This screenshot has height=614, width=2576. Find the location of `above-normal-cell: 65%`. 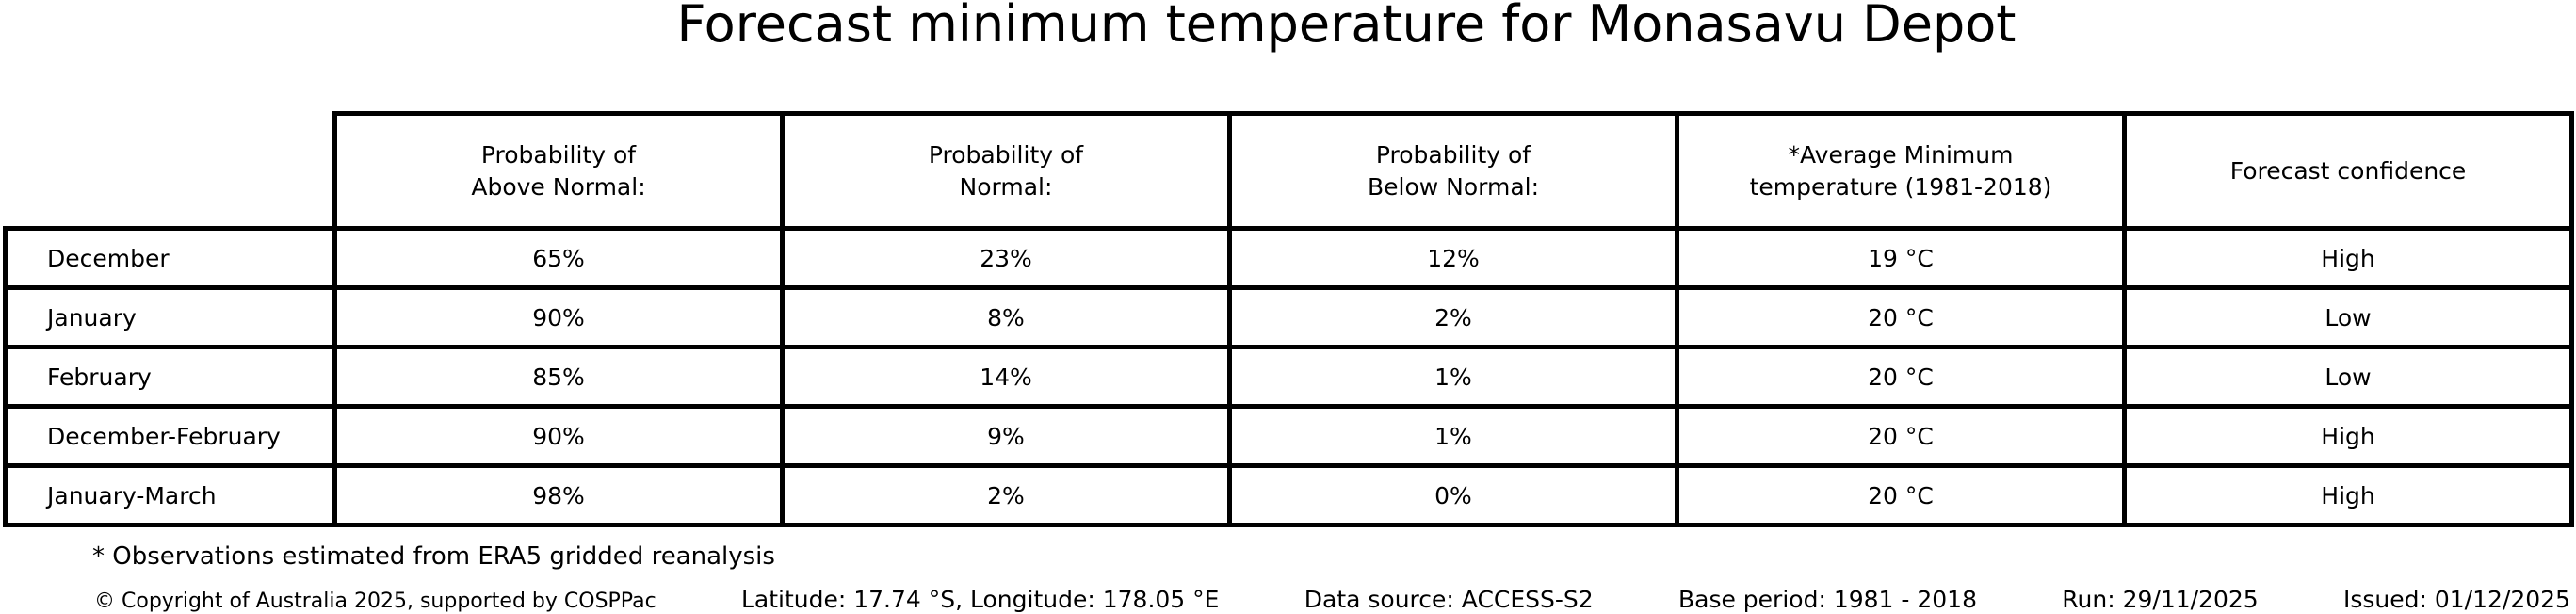

above-normal-cell: 65% is located at coordinates (558, 258).